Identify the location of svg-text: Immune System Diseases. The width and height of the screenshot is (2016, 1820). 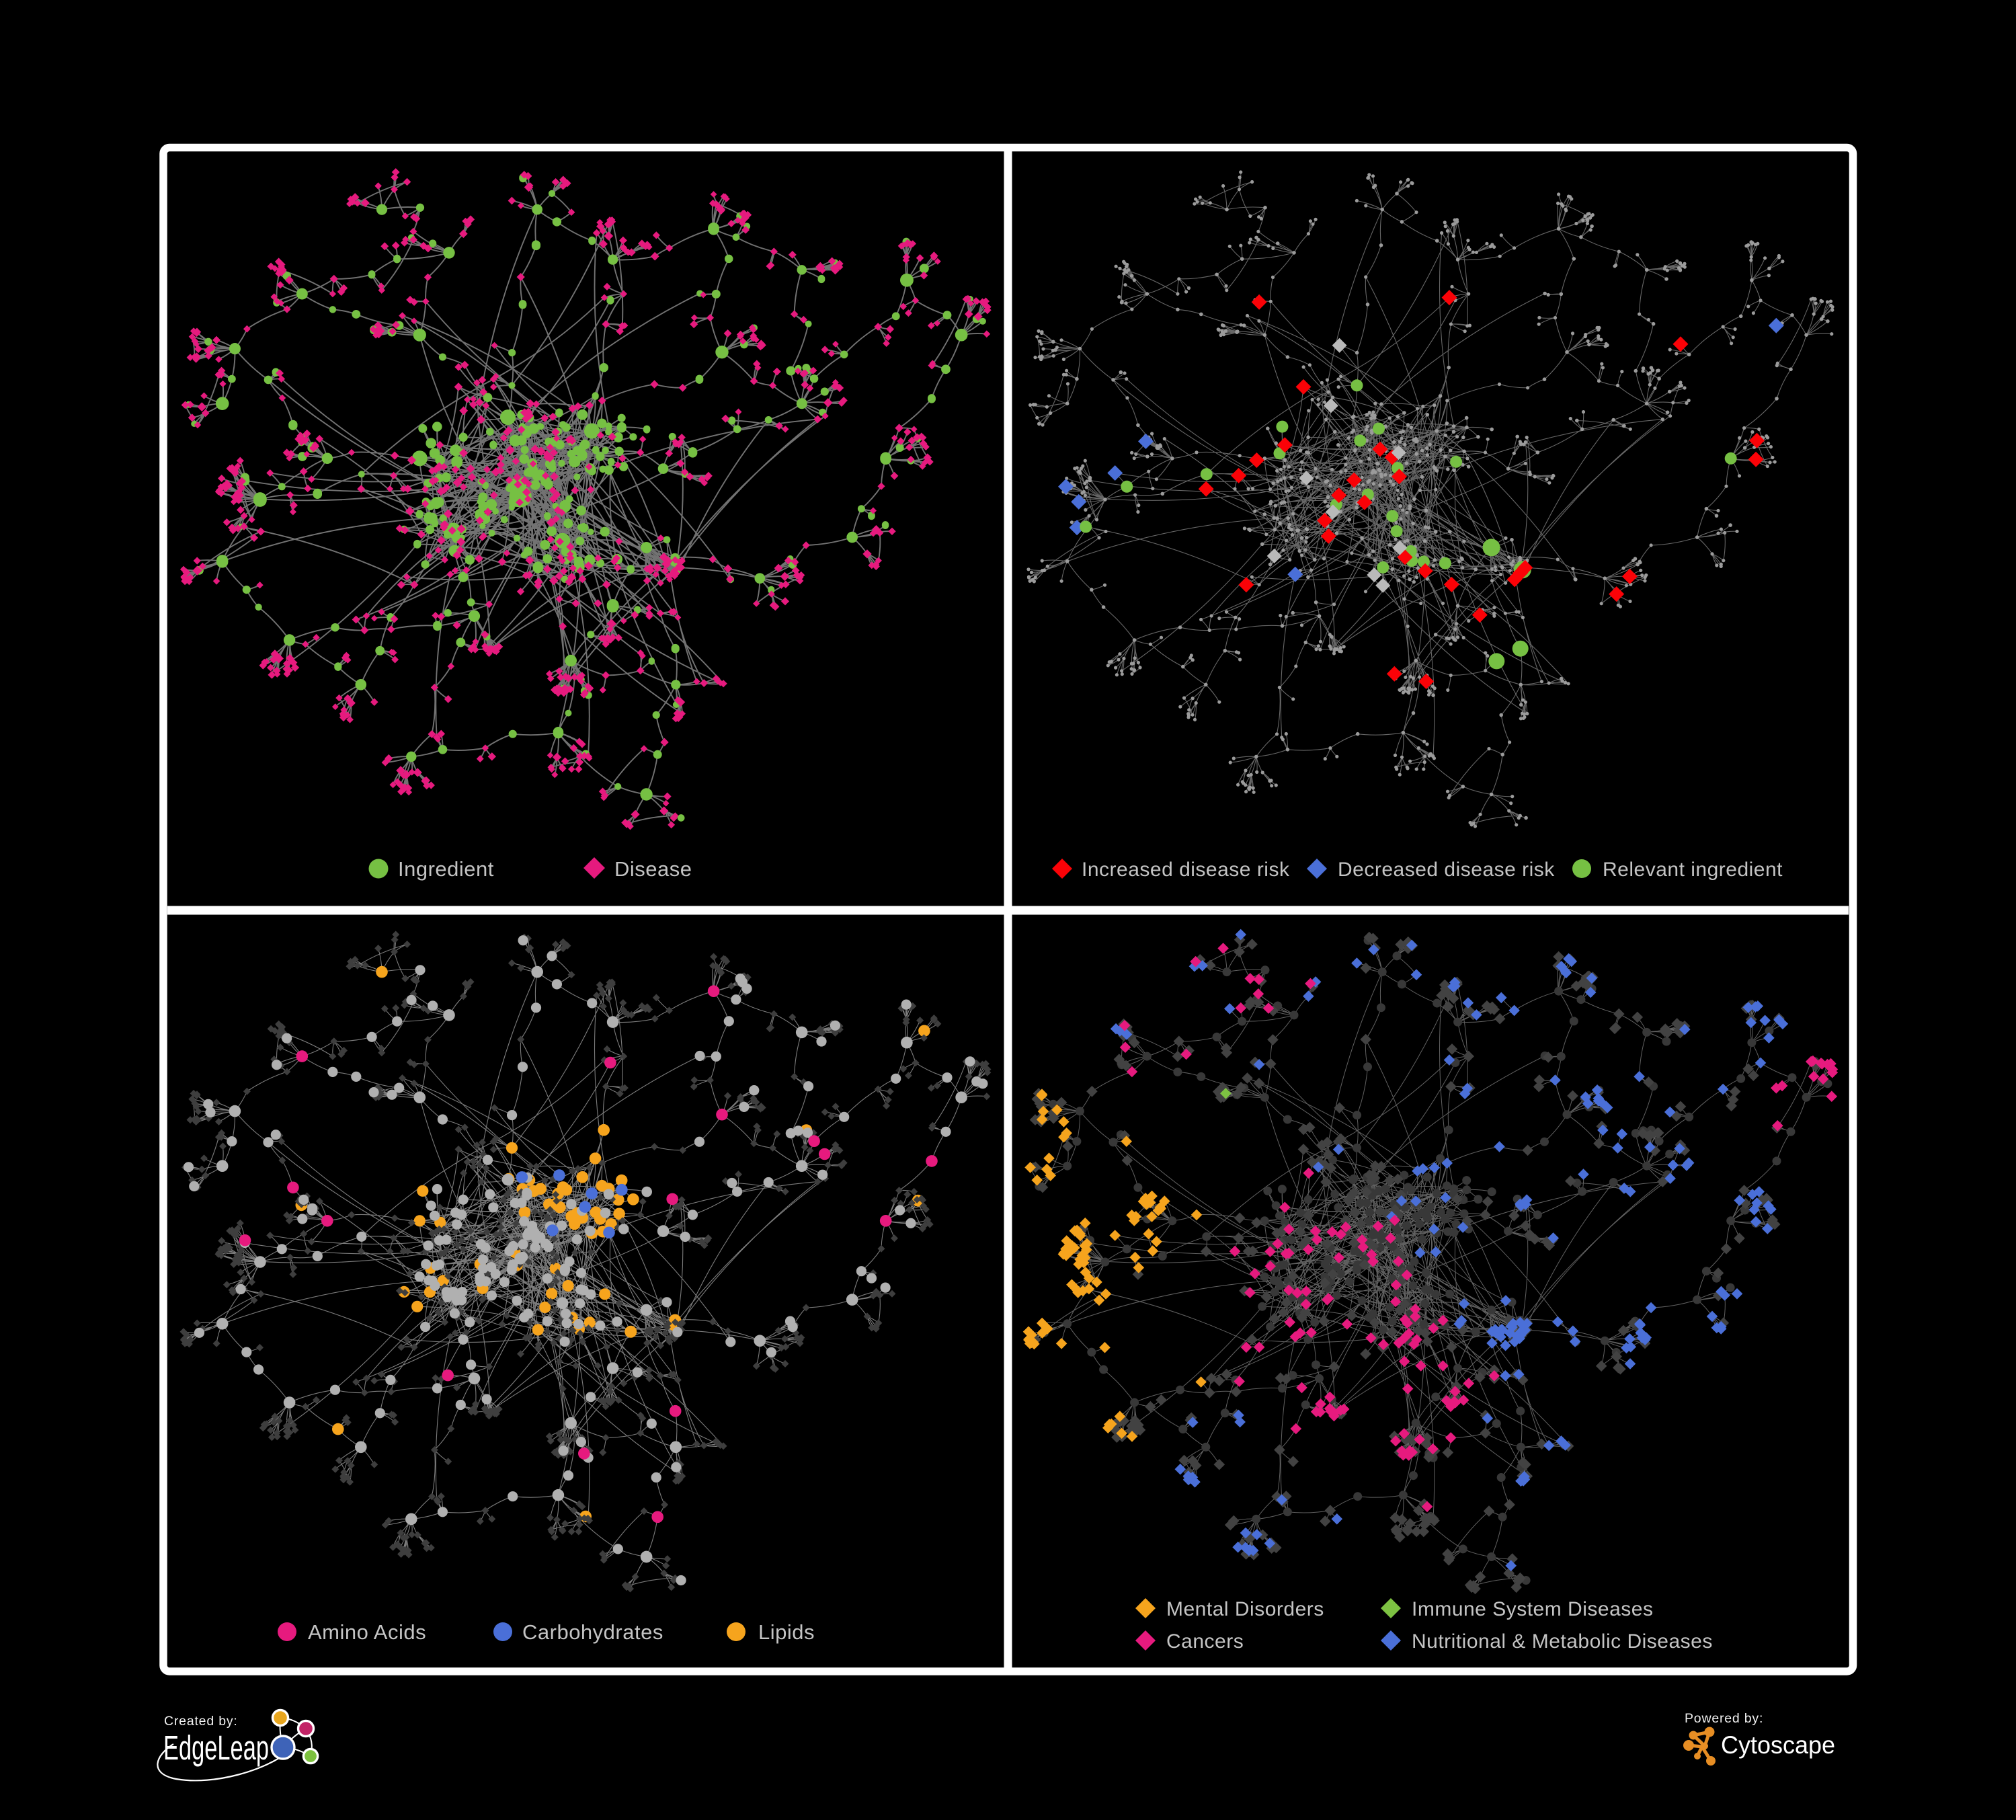
(1532, 1609).